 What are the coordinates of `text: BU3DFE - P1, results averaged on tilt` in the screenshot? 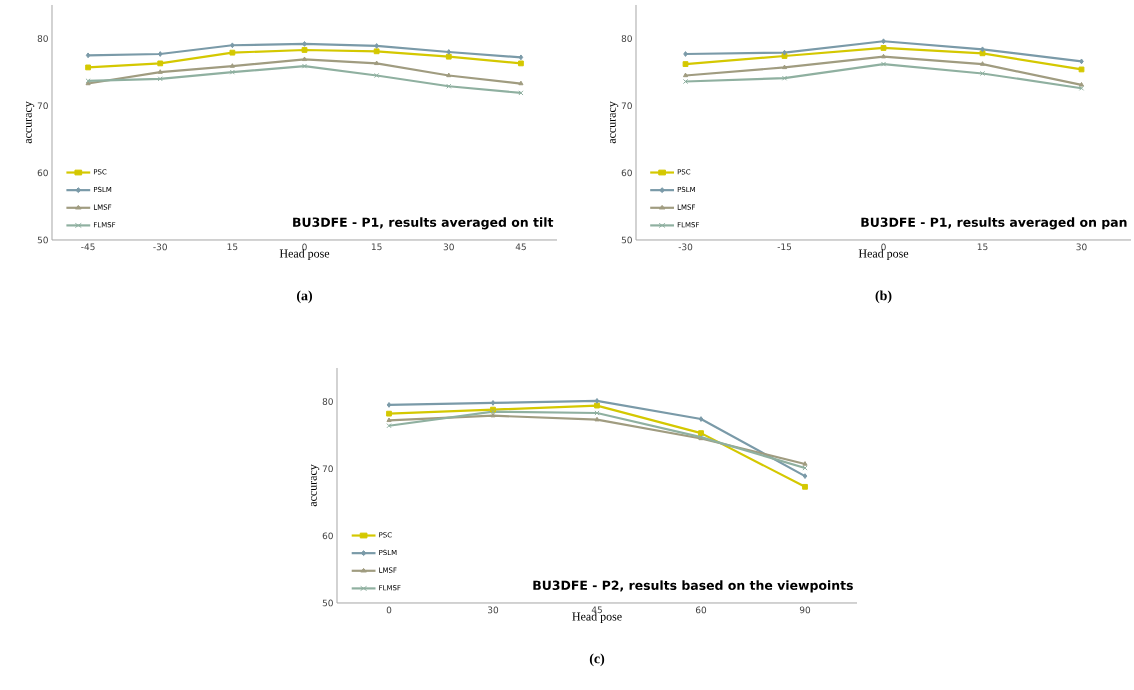 It's located at (423, 223).